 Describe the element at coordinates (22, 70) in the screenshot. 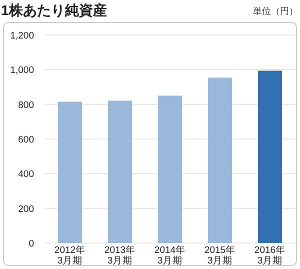

I see `y-tick-label: 1,000` at that location.